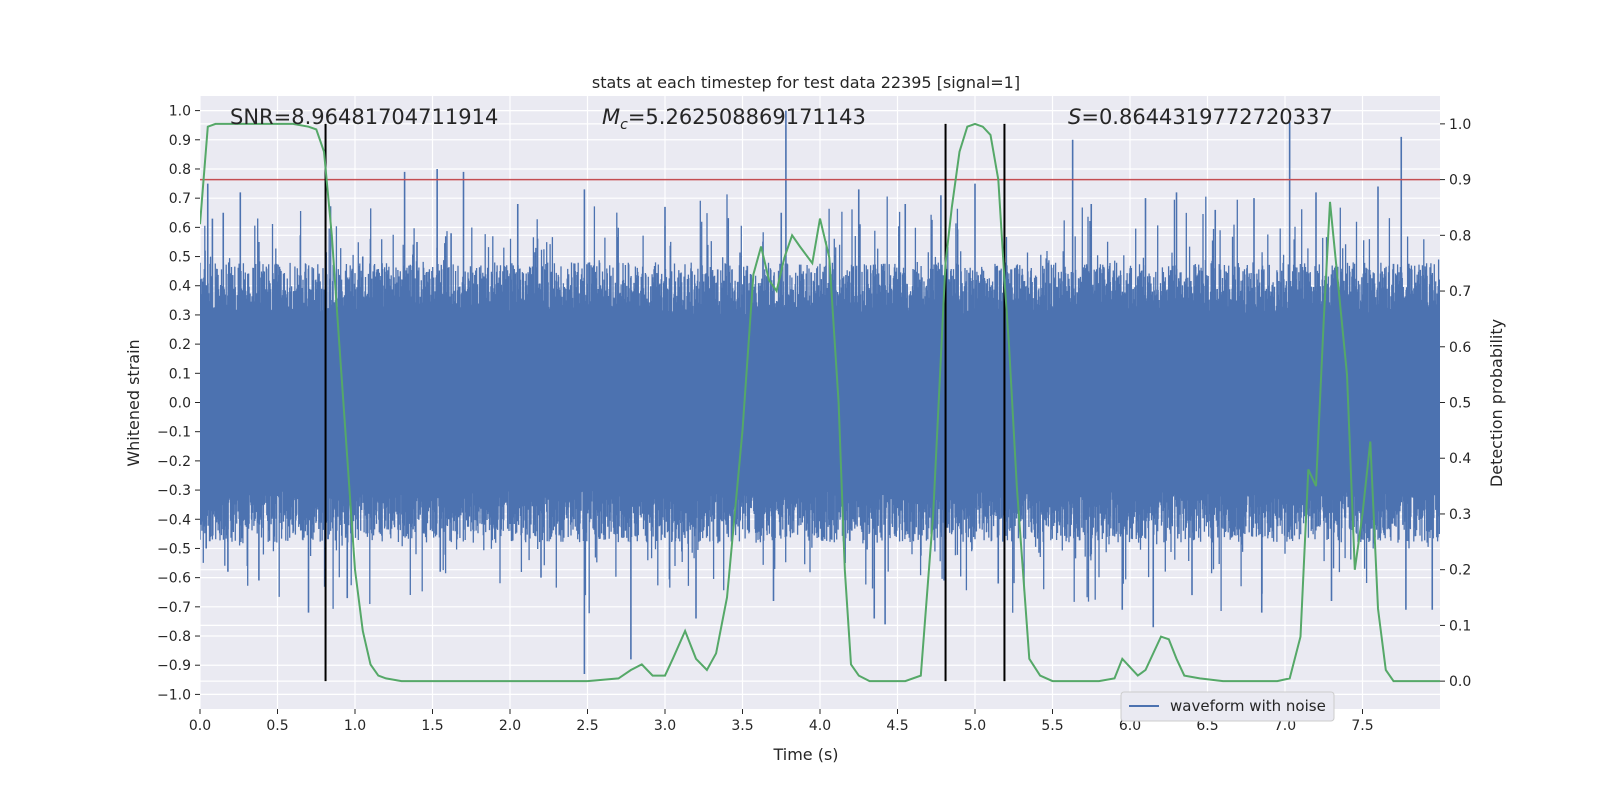 The width and height of the screenshot is (1600, 800). What do you see at coordinates (180, 170) in the screenshot?
I see `y-tick-label: 0.8` at bounding box center [180, 170].